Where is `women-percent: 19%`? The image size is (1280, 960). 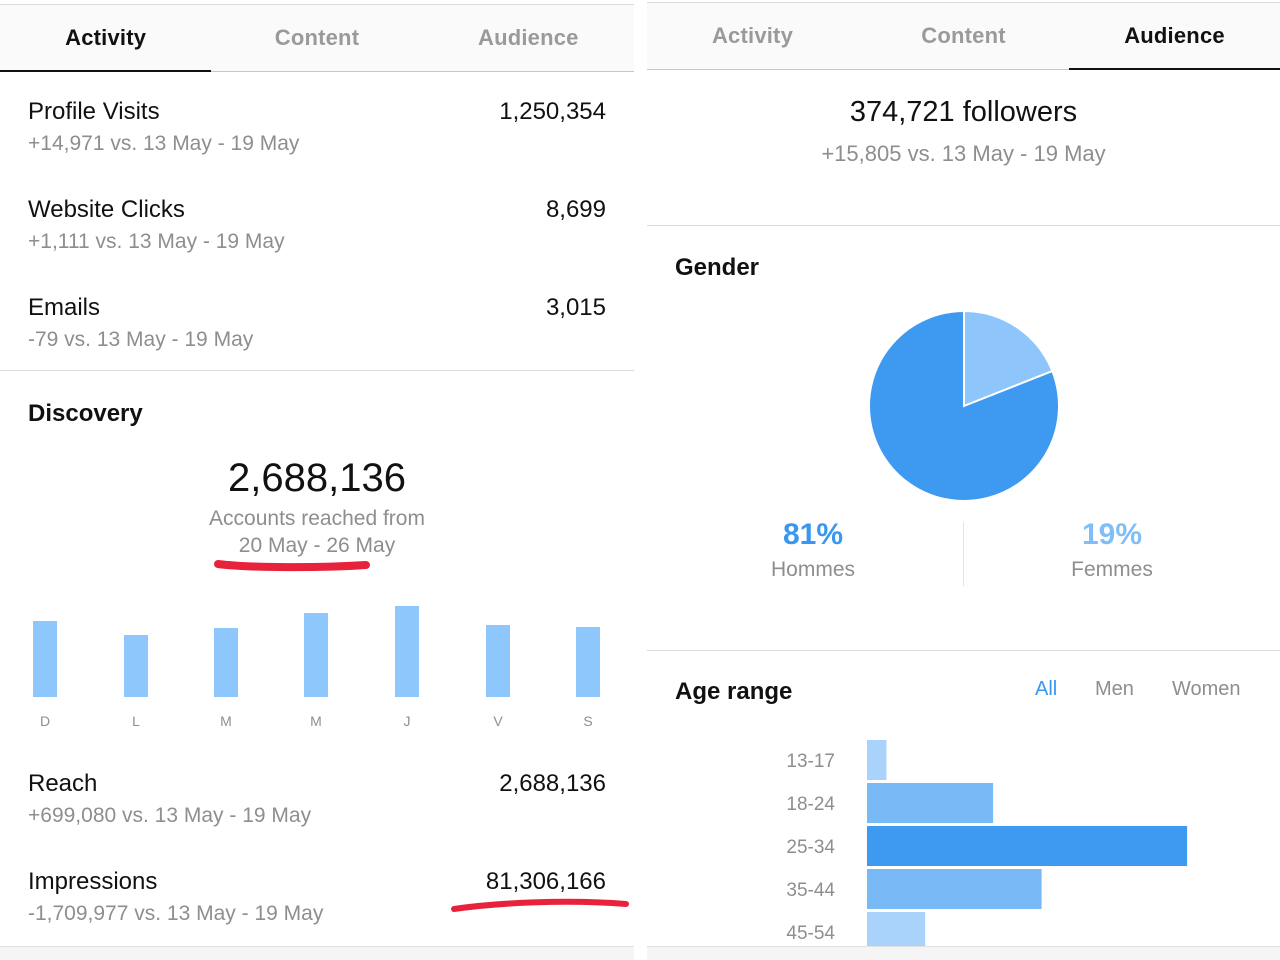
women-percent: 19% is located at coordinates (1112, 534).